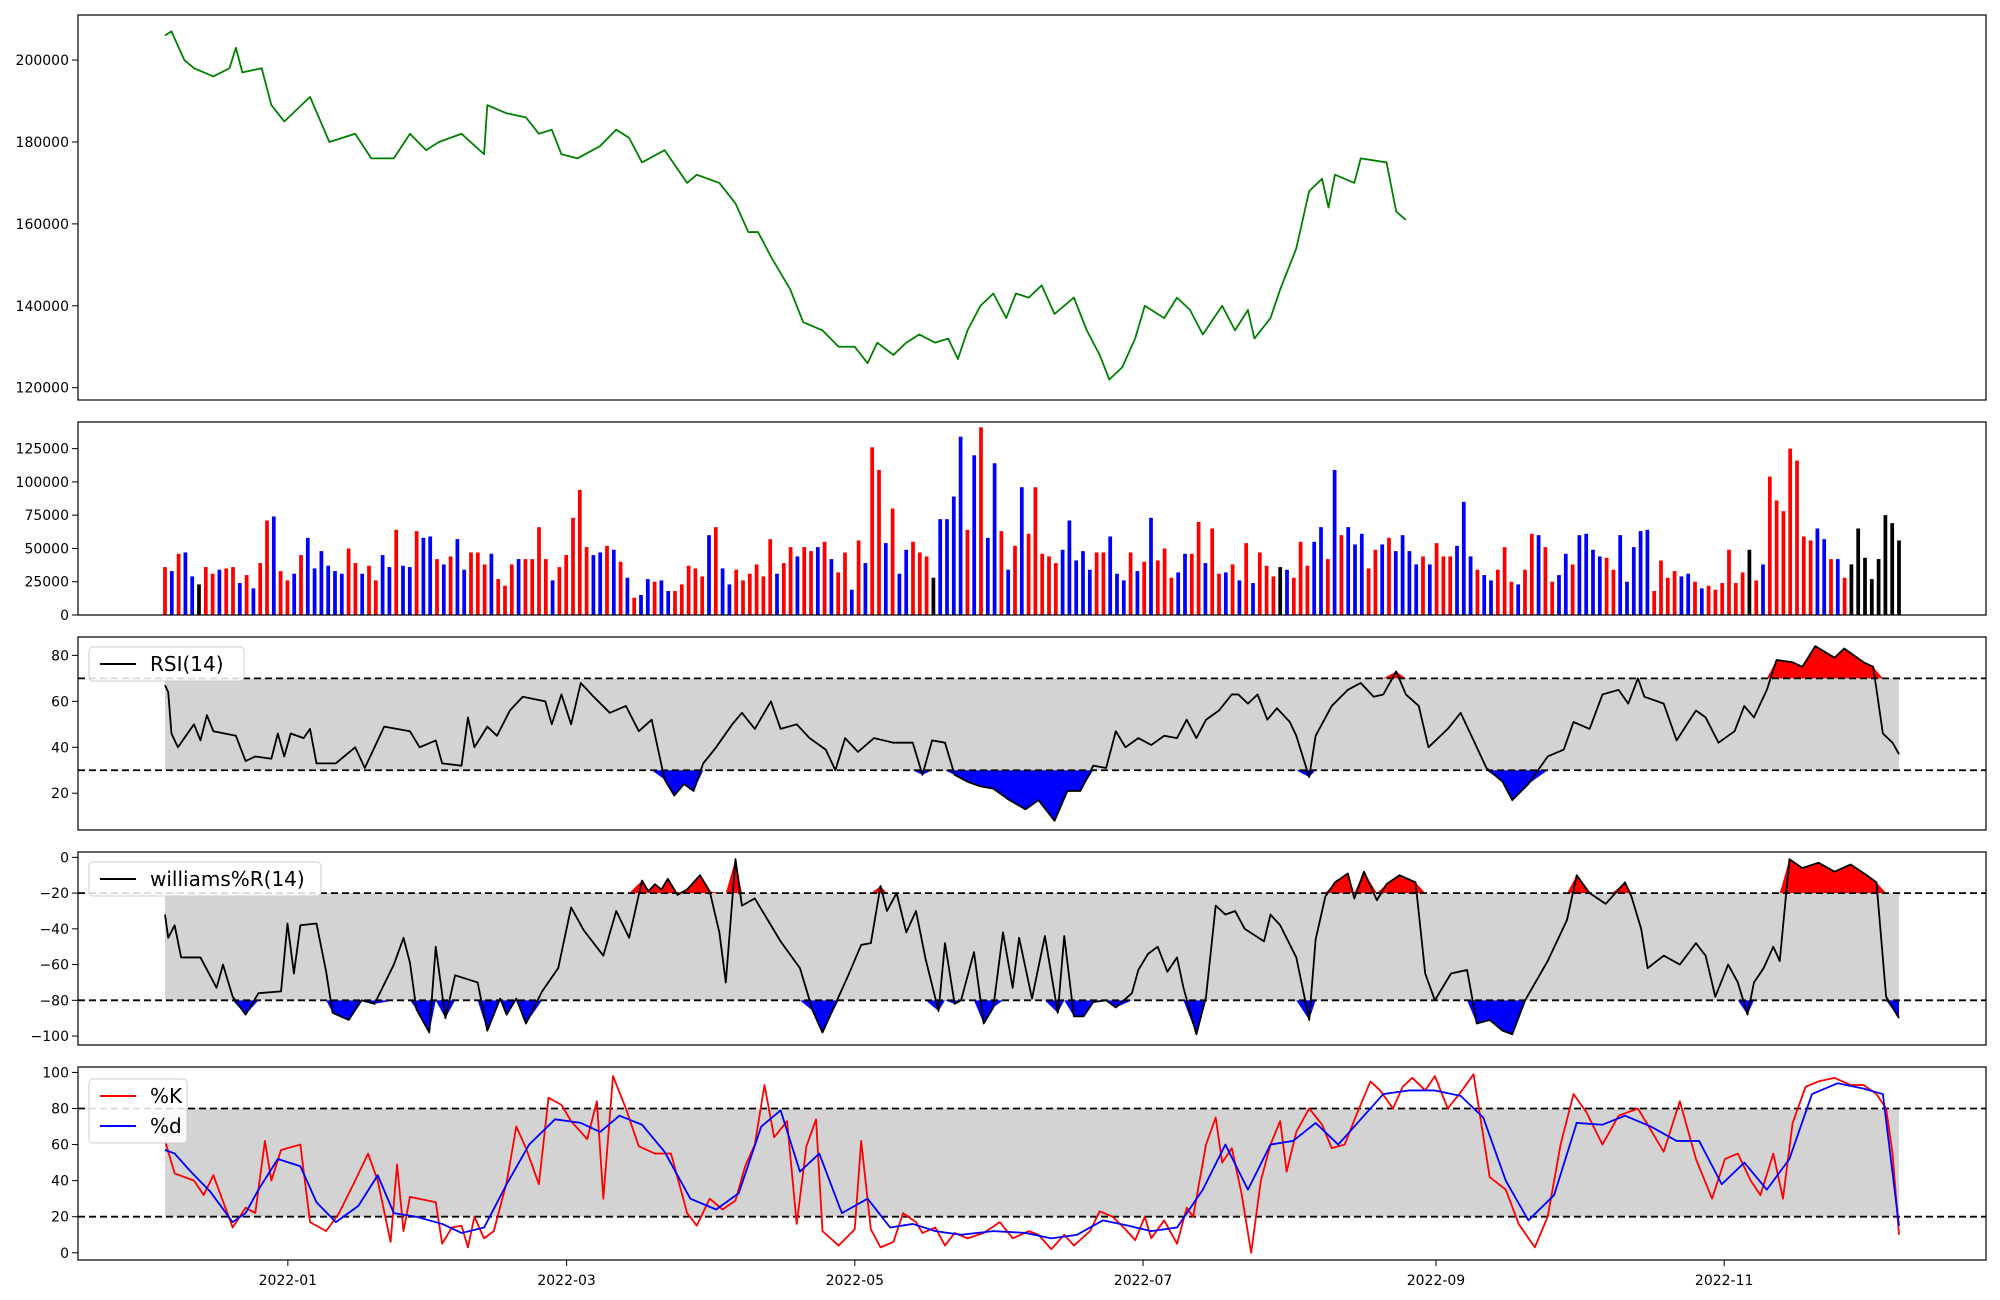  Describe the element at coordinates (42, 61) in the screenshot. I see `price-y-tick-label: 200000` at that location.